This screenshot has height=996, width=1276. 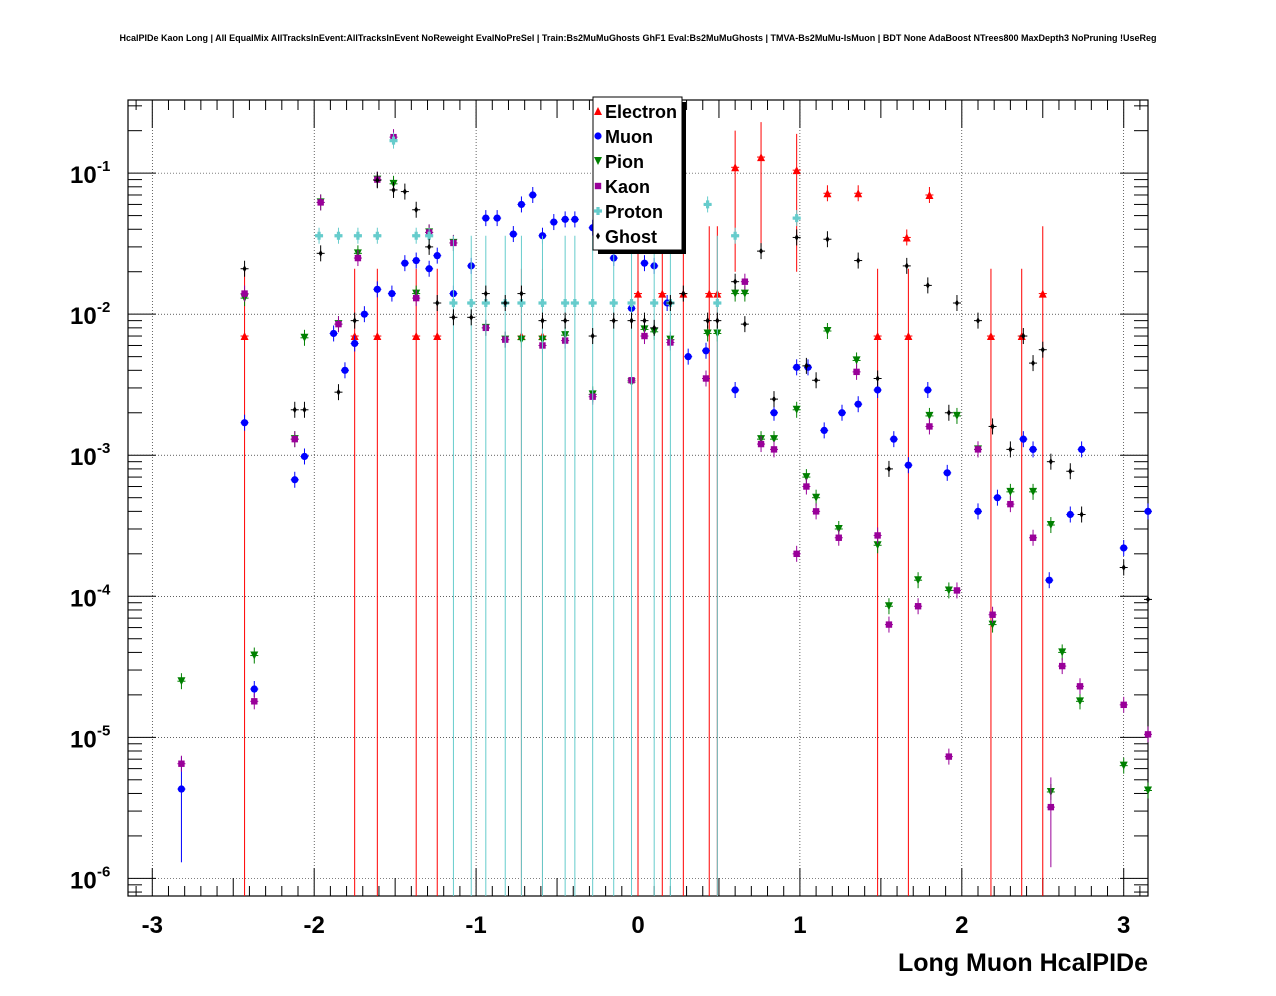 I want to click on legend: Electron Muon Pion Kaon Proton Ghost, so click(x=639, y=175).